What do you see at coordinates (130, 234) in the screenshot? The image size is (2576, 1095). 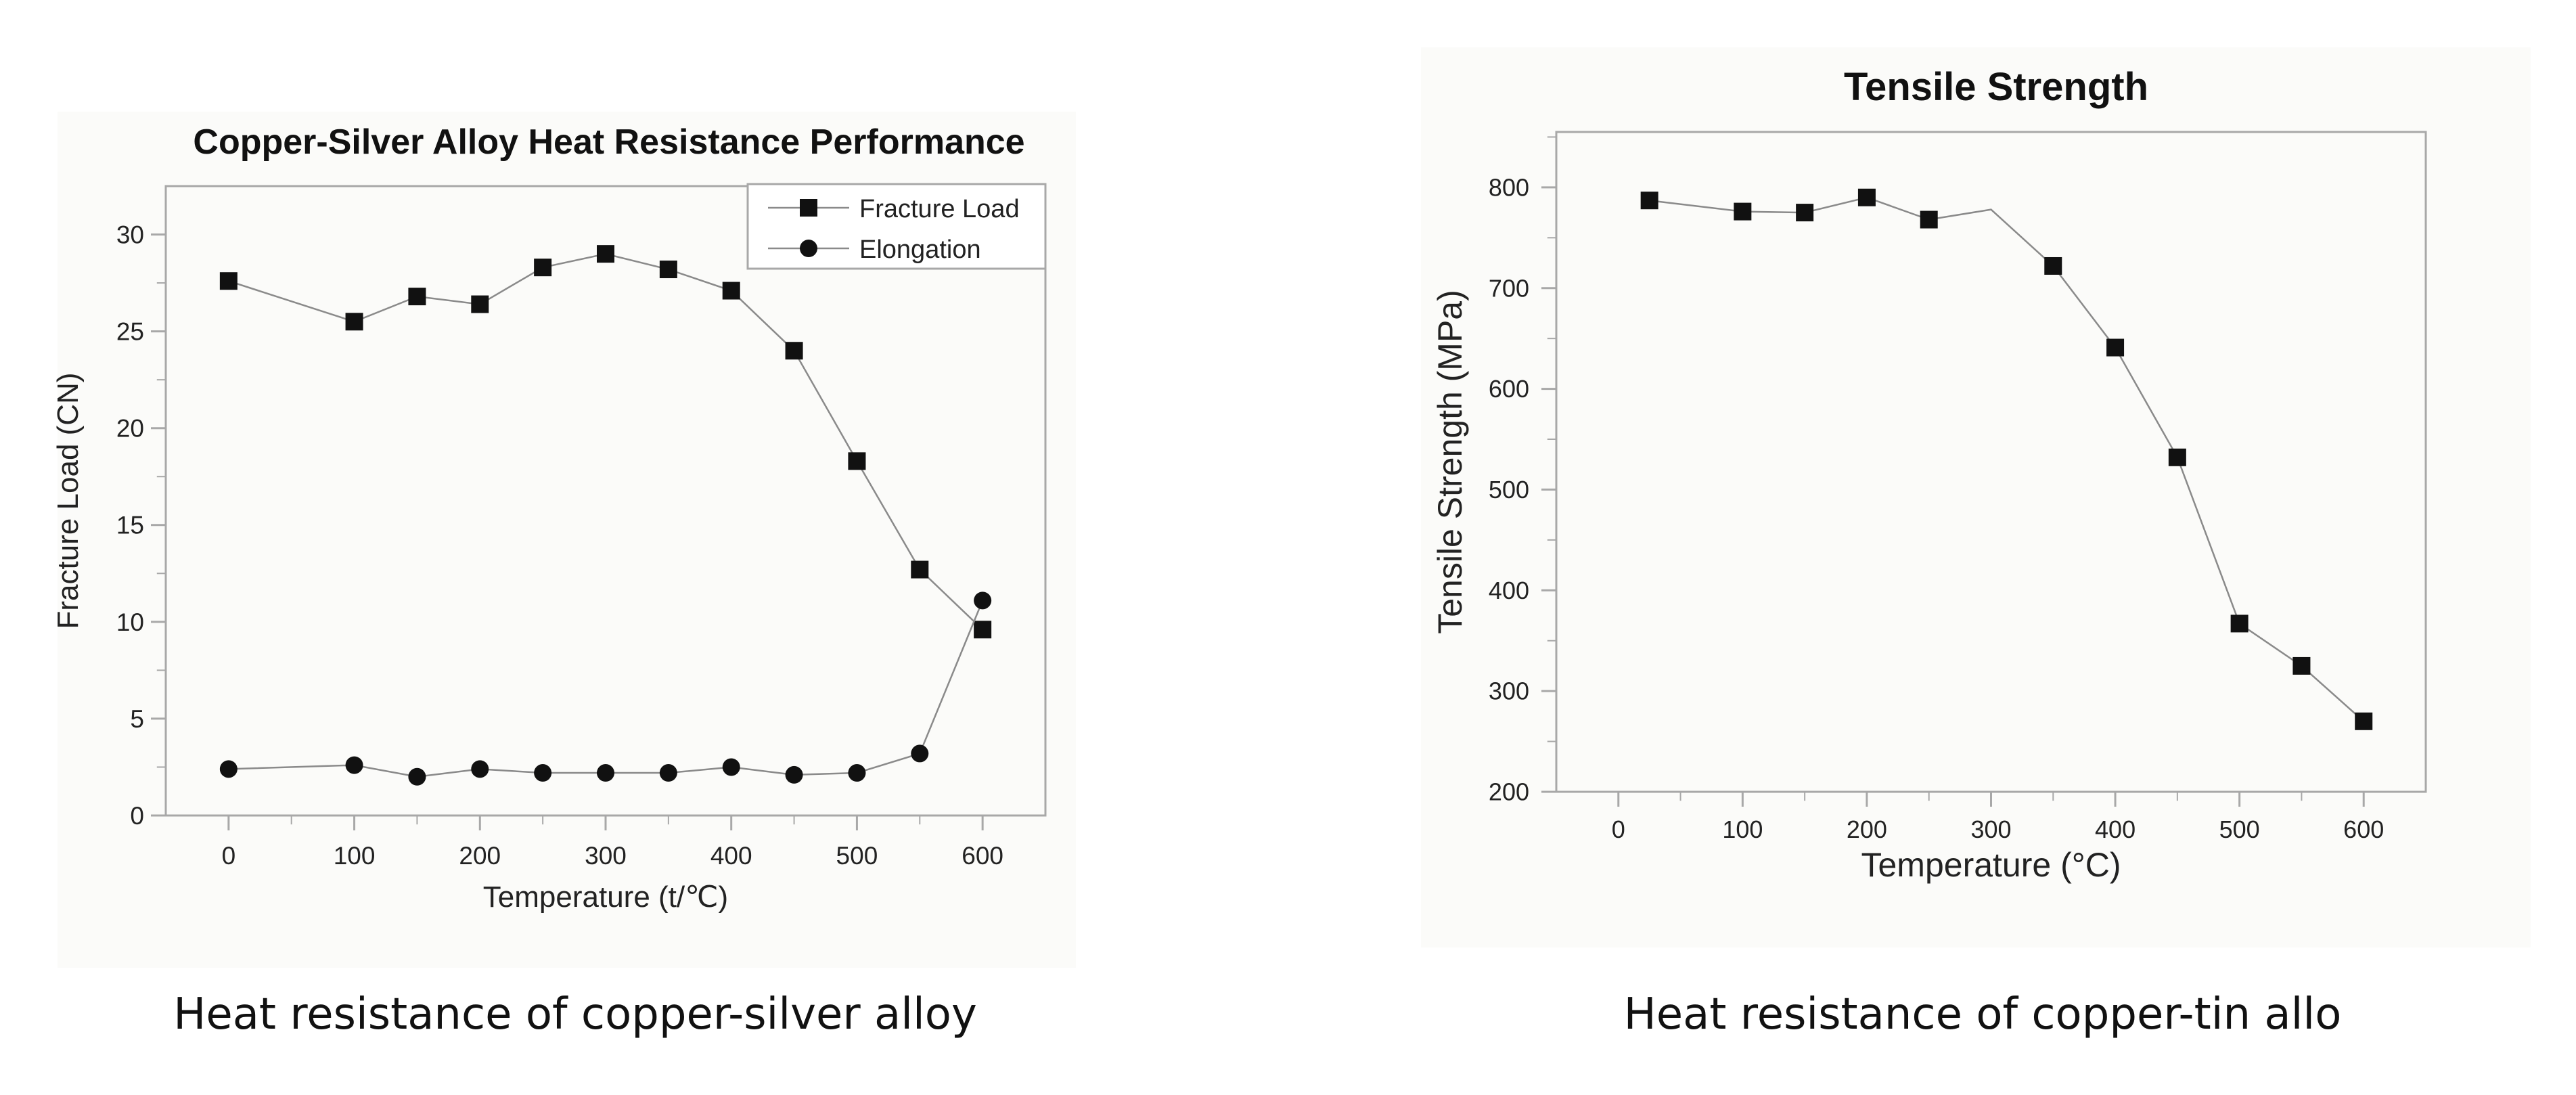 I see `y-tick-label: 30` at bounding box center [130, 234].